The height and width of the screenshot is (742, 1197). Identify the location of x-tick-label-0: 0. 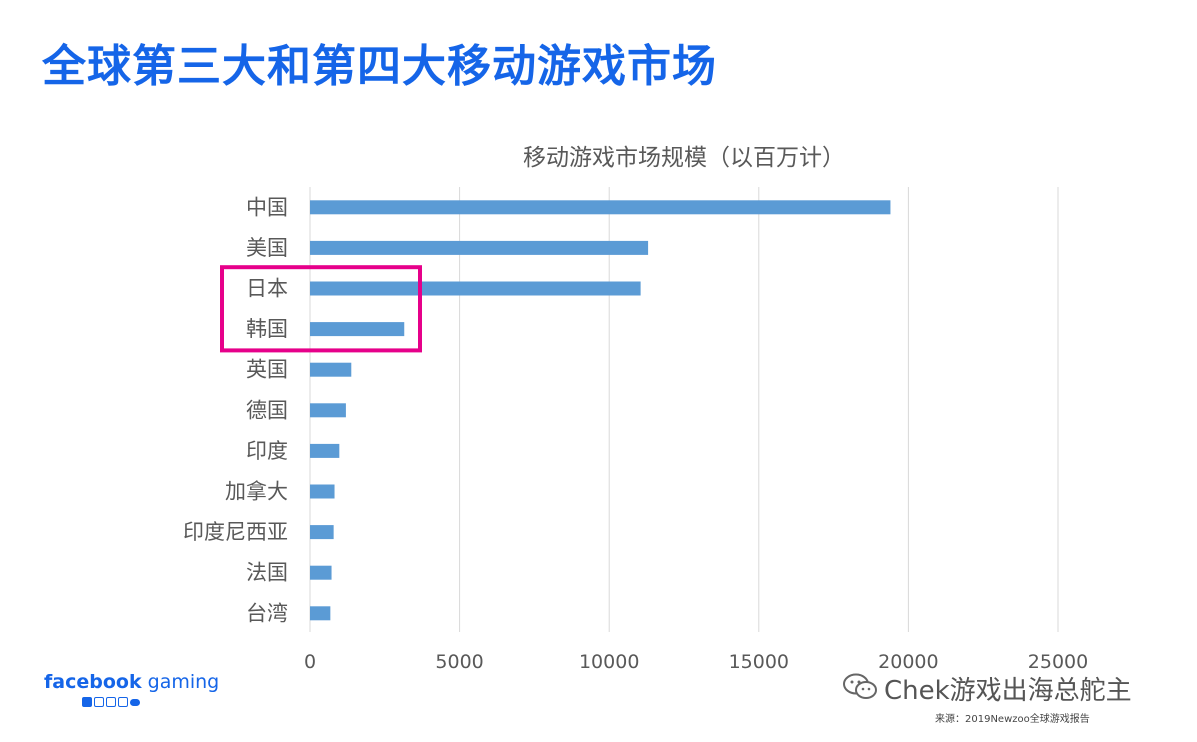
(310, 662).